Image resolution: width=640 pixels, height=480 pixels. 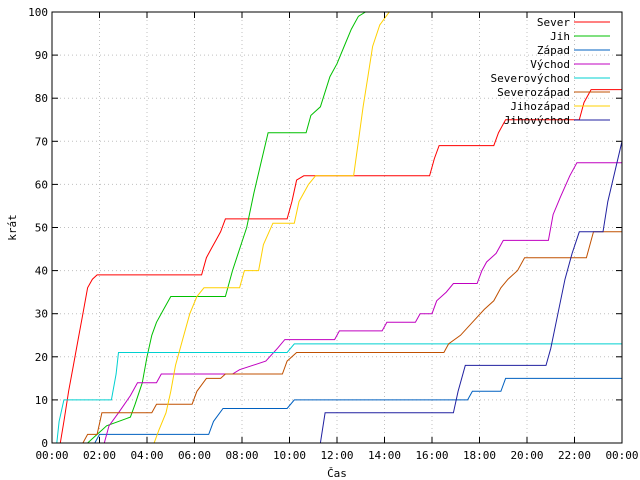 What do you see at coordinates (41, 228) in the screenshot?
I see `y-tick-label: 50` at bounding box center [41, 228].